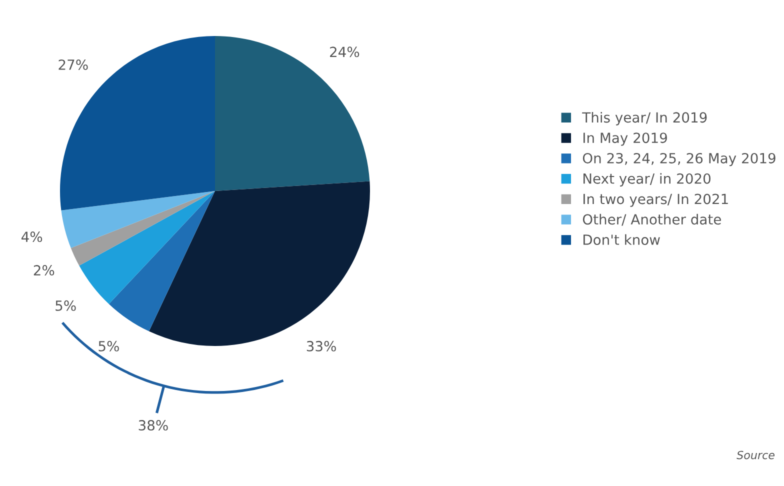 Image resolution: width=784 pixels, height=486 pixels. Describe the element at coordinates (755, 455) in the screenshot. I see `text: Source` at that location.